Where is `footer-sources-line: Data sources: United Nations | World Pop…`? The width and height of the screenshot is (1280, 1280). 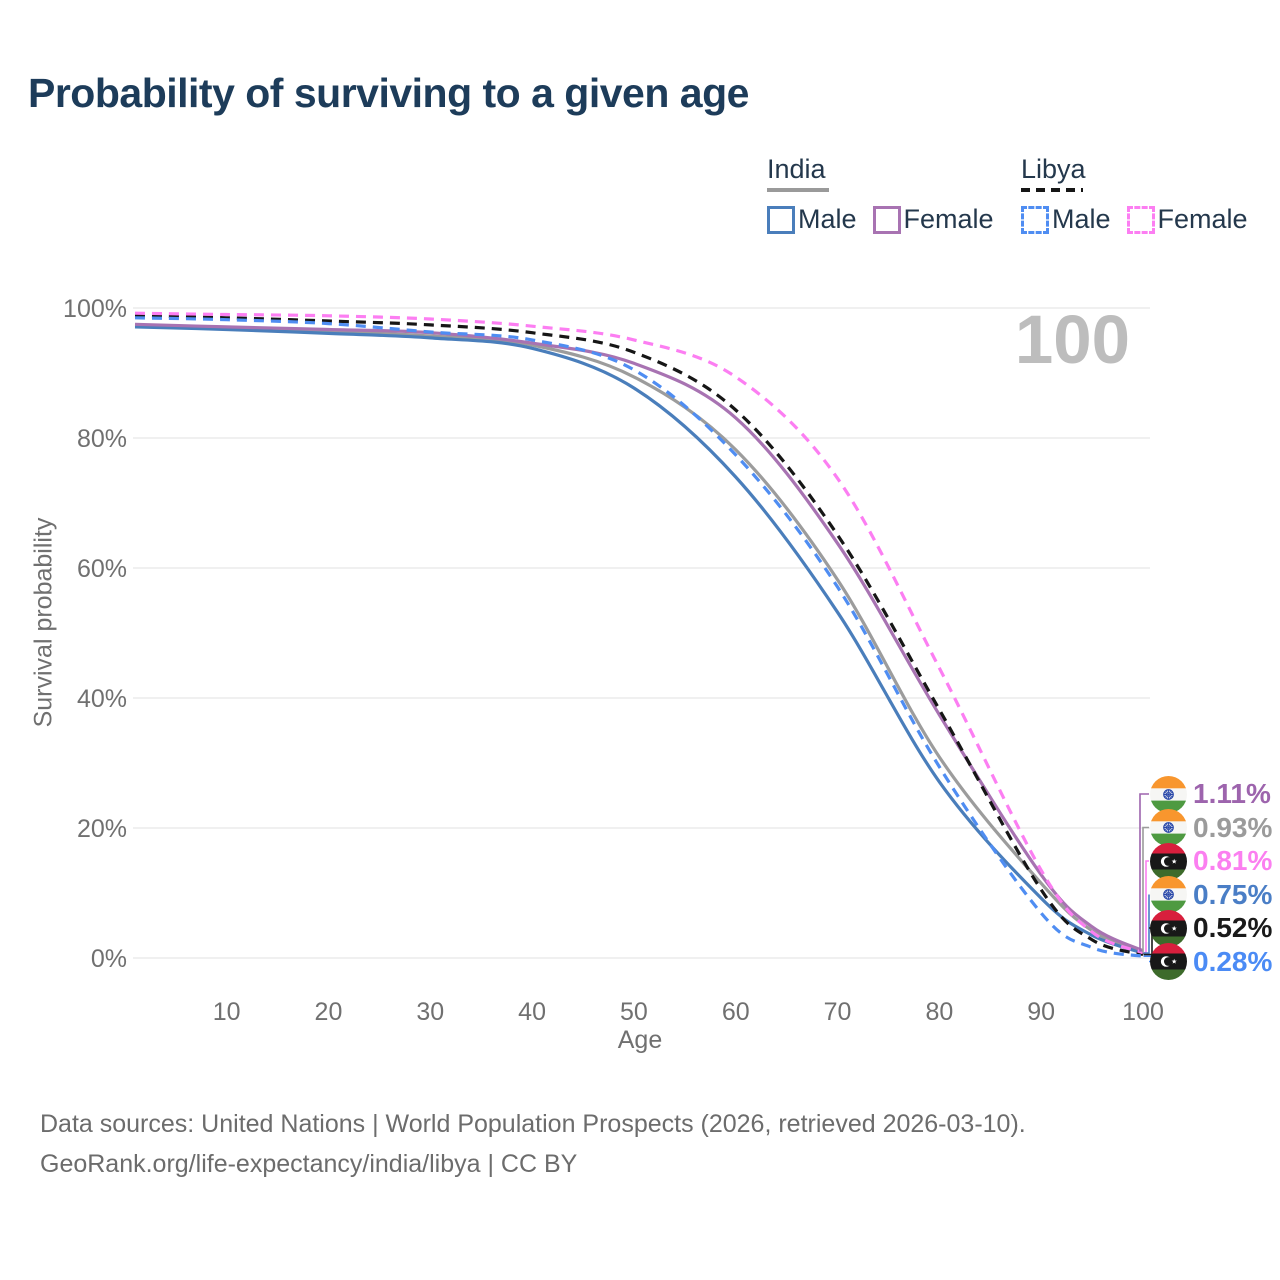 footer-sources-line: Data sources: United Nations | World Pop… is located at coordinates (533, 1124).